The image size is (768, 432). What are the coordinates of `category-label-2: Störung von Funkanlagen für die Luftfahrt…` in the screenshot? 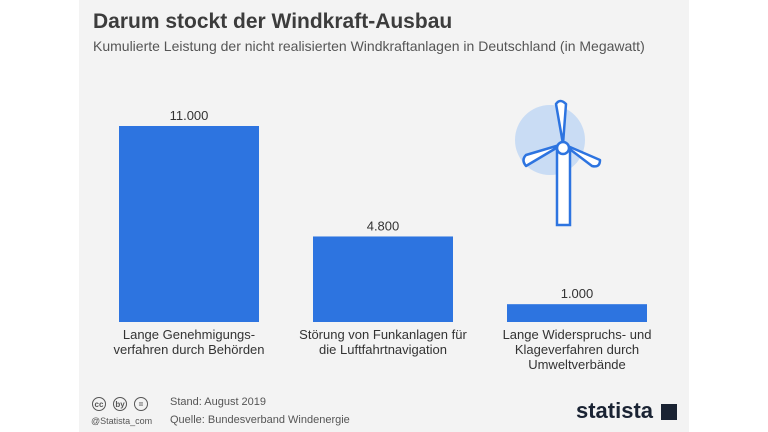 It's located at (383, 342).